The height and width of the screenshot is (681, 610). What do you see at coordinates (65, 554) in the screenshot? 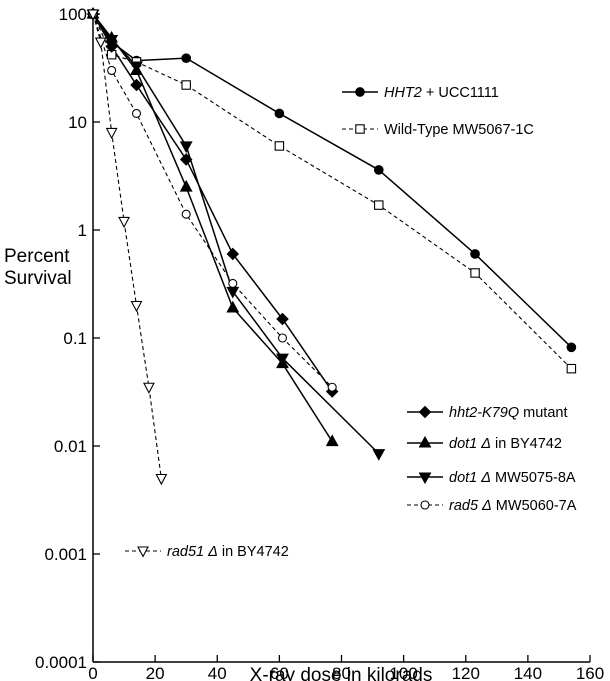
I see `y-tick-label: 0.001` at bounding box center [65, 554].